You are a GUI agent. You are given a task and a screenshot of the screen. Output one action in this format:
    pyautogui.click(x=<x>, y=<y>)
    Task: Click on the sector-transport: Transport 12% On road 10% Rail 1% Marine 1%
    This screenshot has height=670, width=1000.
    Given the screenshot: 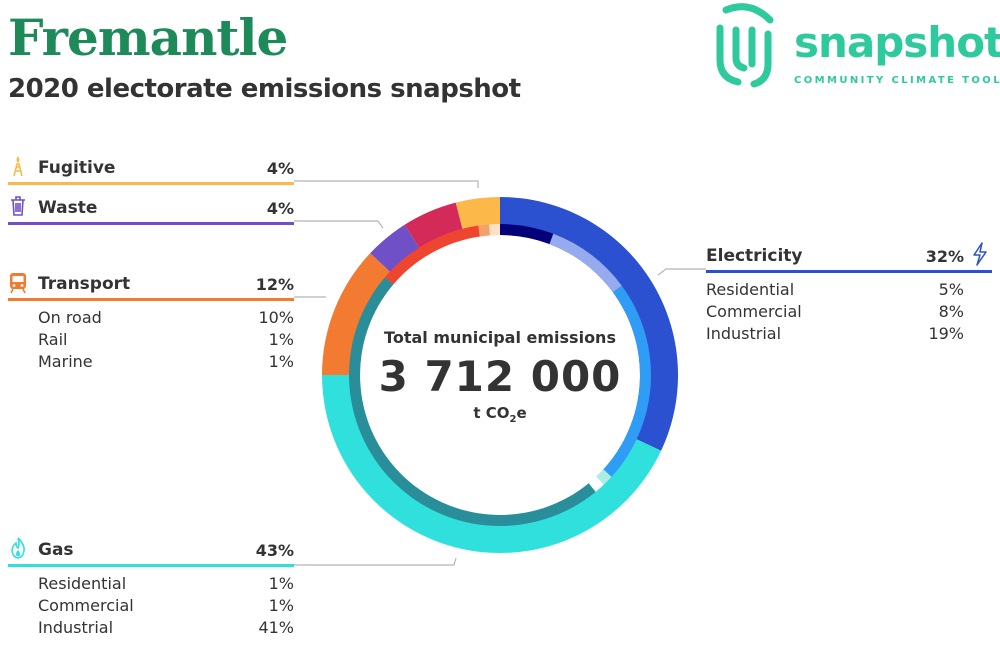 What is the action you would take?
    pyautogui.click(x=151, y=322)
    